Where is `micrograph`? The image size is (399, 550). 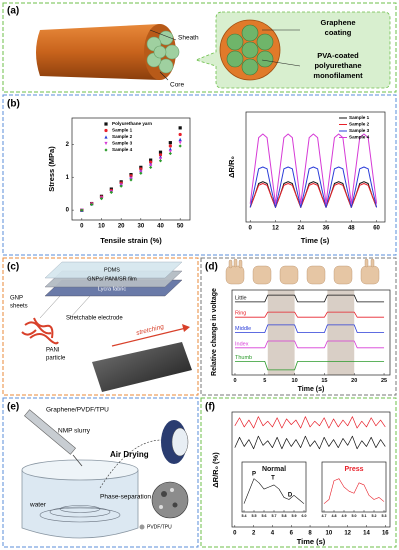 micrograph is located at coordinates (170, 500).